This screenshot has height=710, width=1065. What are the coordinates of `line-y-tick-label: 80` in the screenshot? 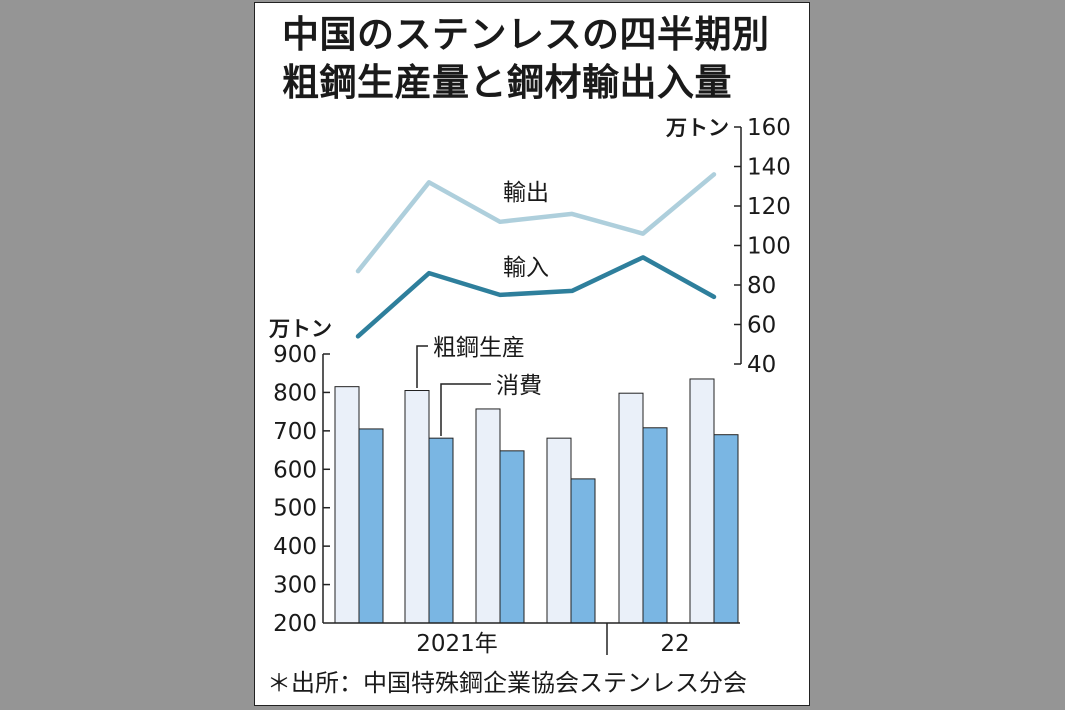 It's located at (761, 286).